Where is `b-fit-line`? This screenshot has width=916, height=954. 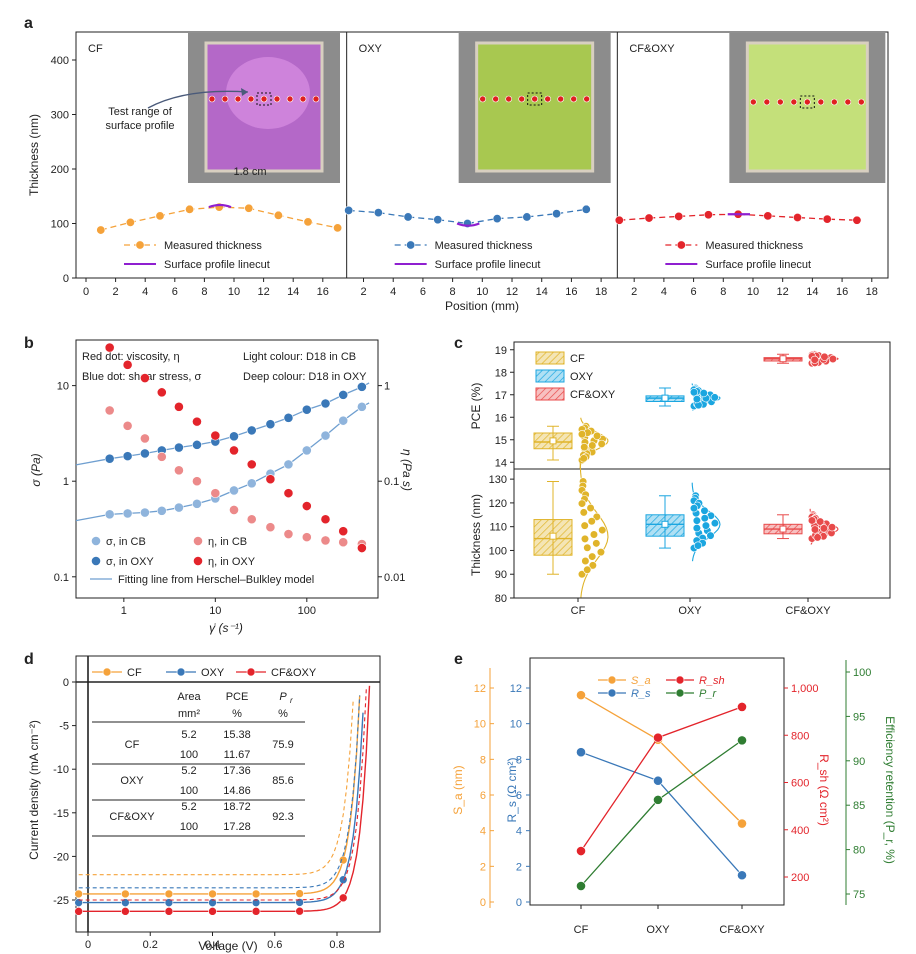
b-fit-line is located at coordinates (222, 462).